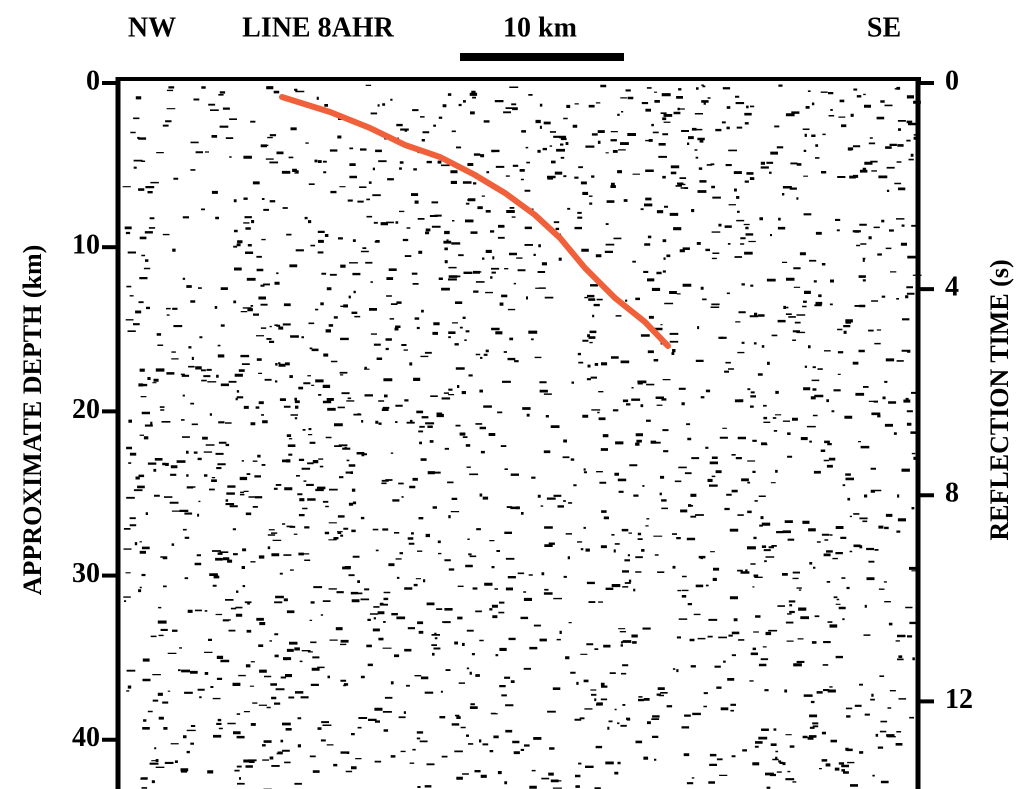 The width and height of the screenshot is (1021, 789). I want to click on tick-label: 8, so click(952, 493).